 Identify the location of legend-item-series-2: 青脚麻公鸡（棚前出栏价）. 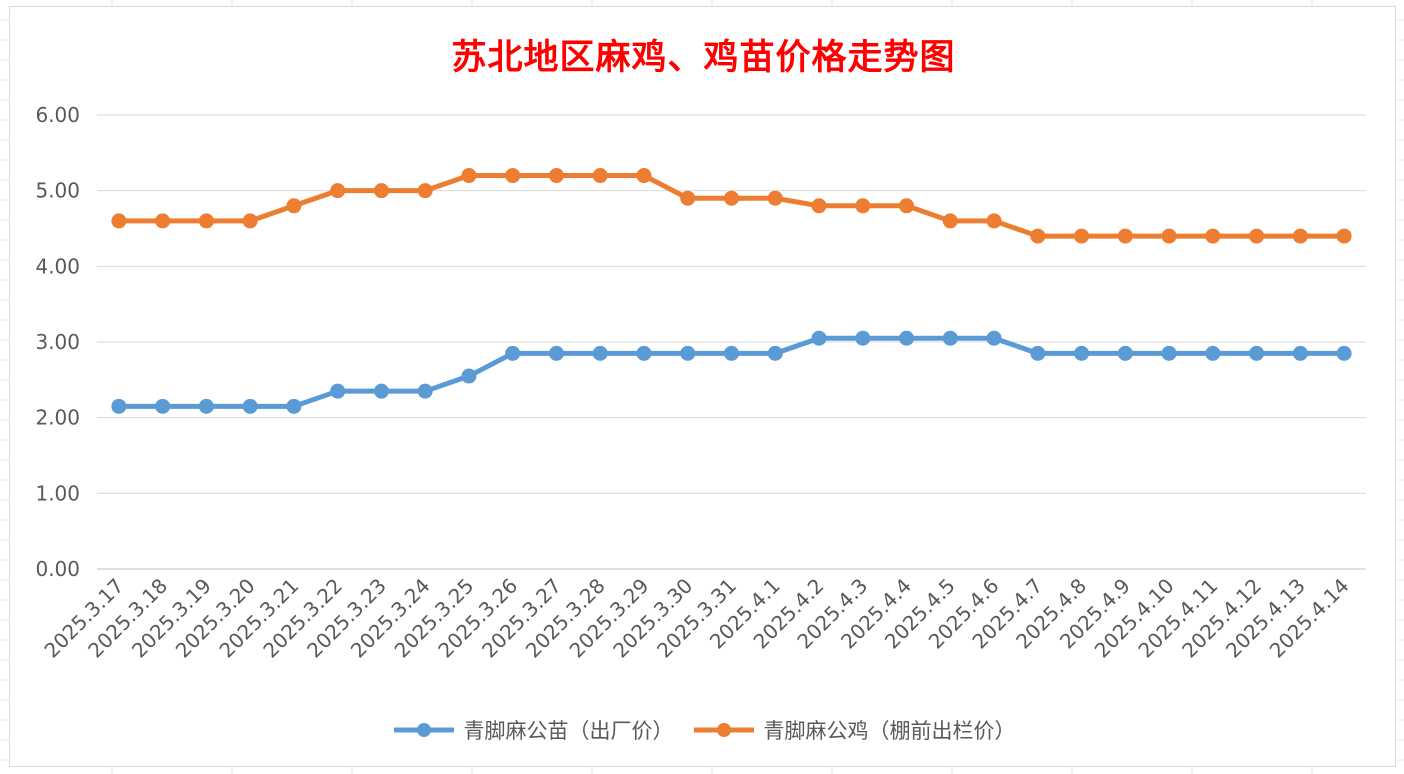
(854, 730).